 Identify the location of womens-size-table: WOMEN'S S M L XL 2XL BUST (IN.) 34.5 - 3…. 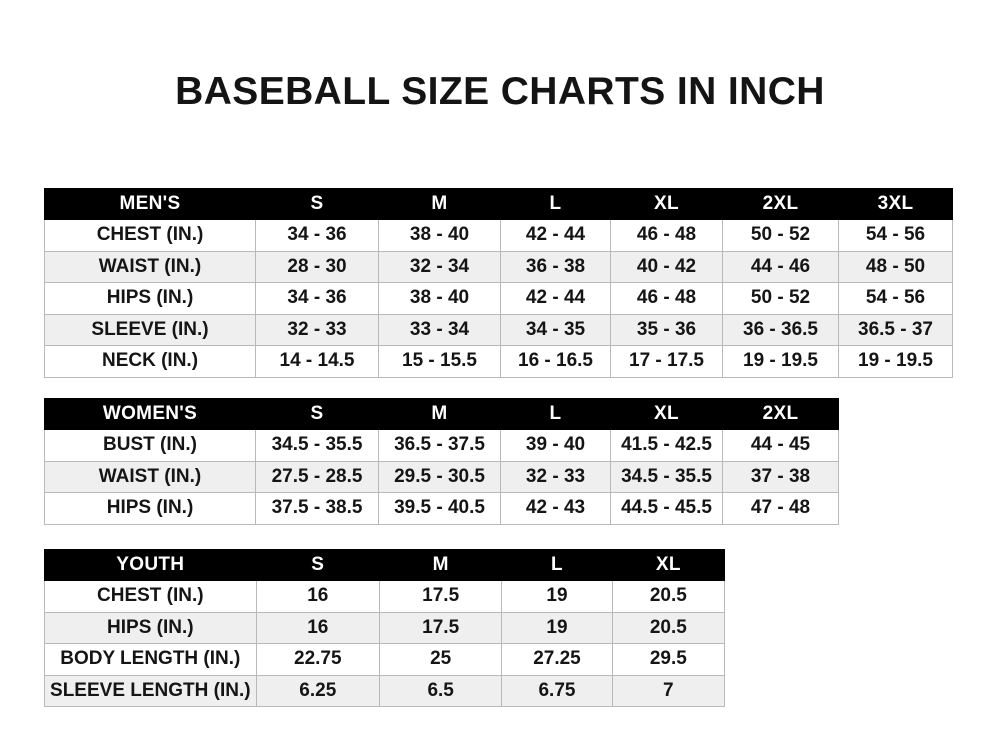
(441, 461).